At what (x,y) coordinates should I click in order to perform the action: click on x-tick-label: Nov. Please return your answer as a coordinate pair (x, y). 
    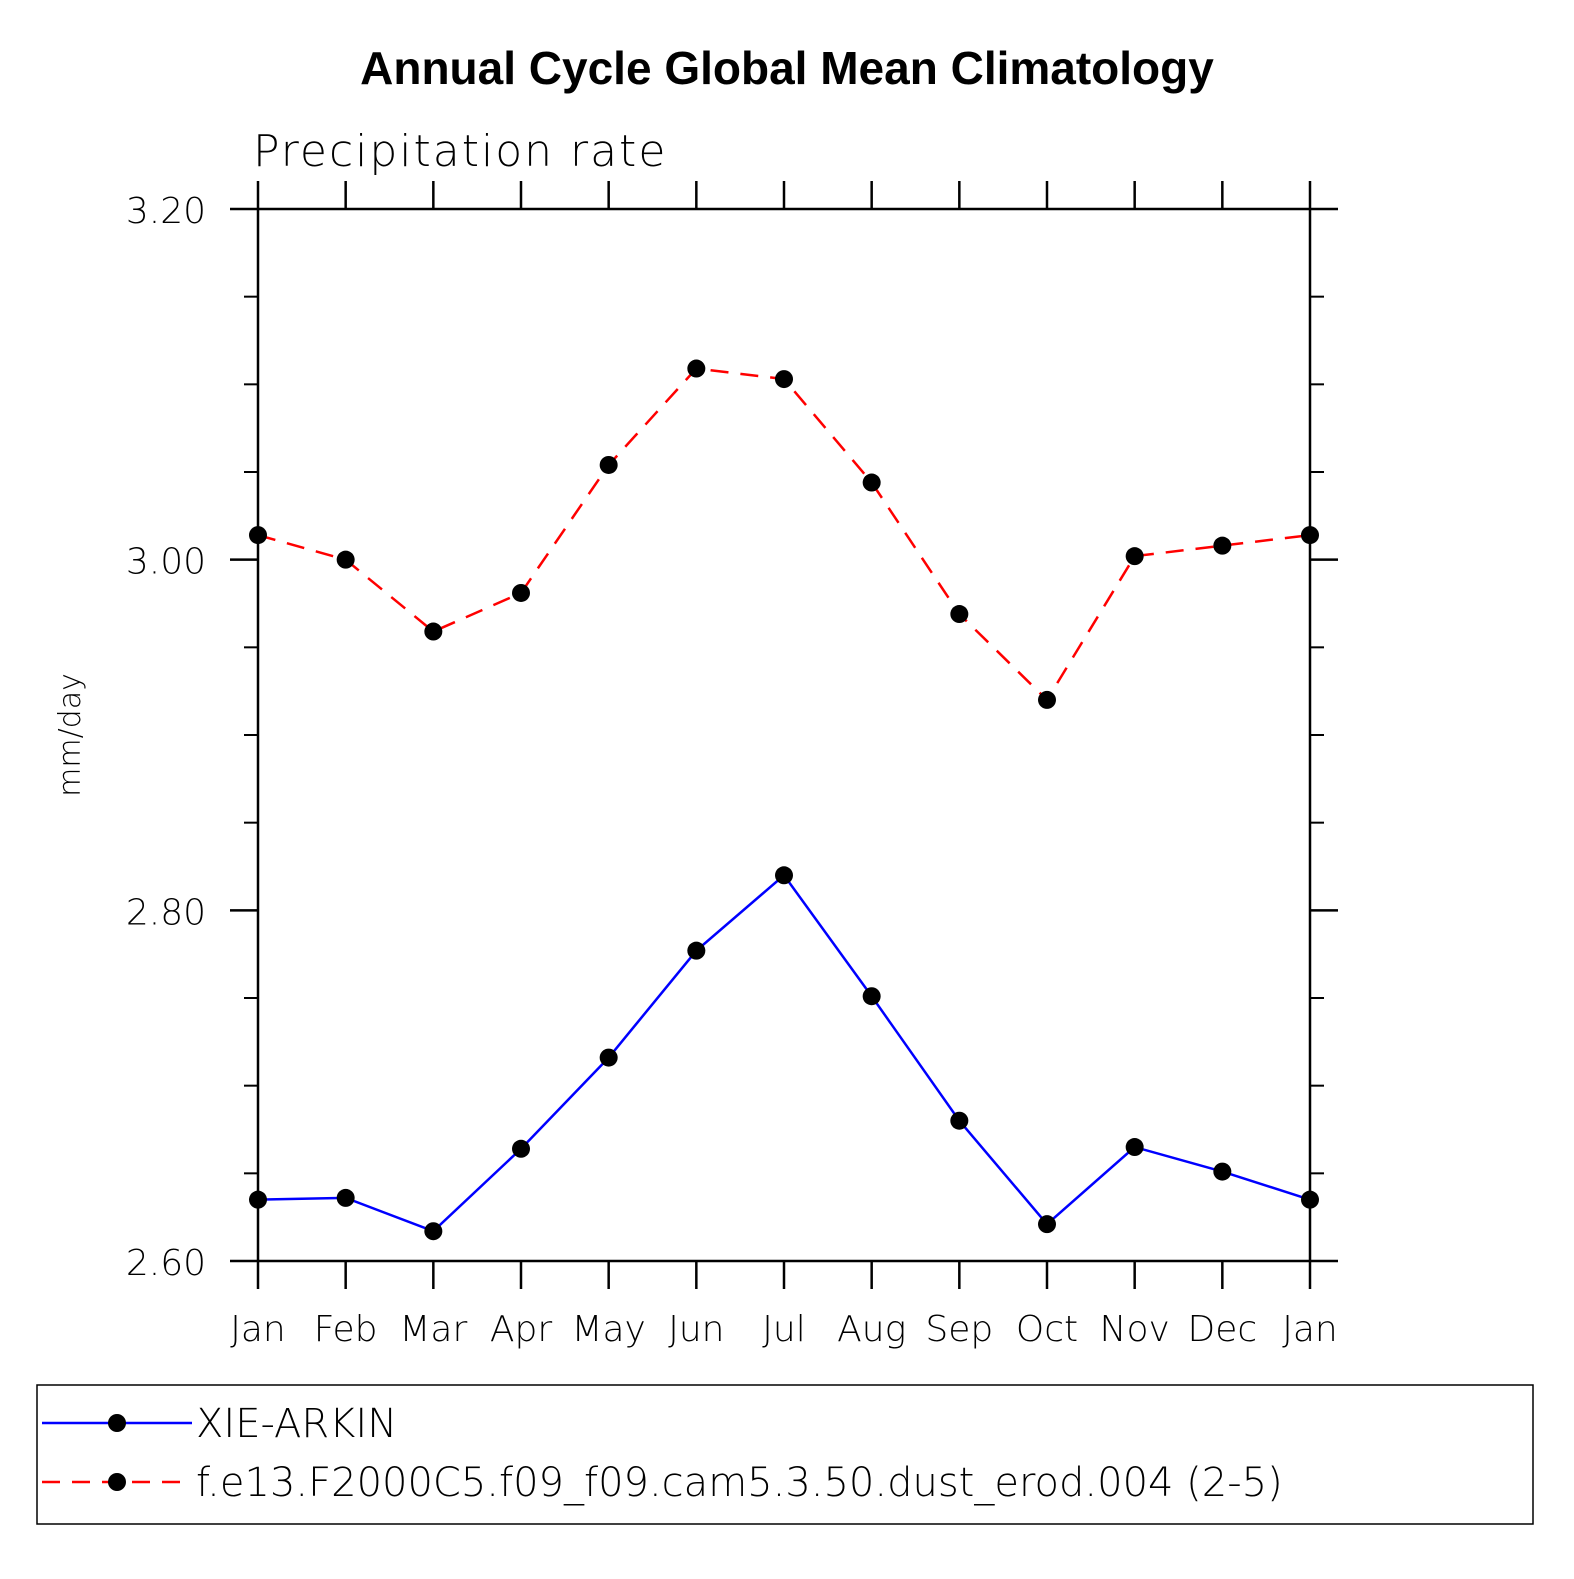
    Looking at the image, I should click on (1135, 1329).